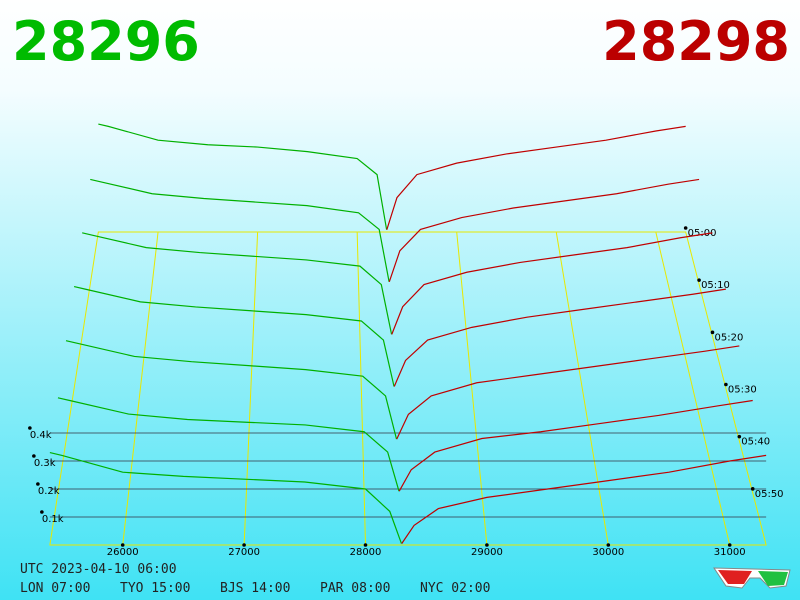 The width and height of the screenshot is (800, 600). Describe the element at coordinates (255, 588) in the screenshot. I see `time-zone: BJS 14:00` at that location.